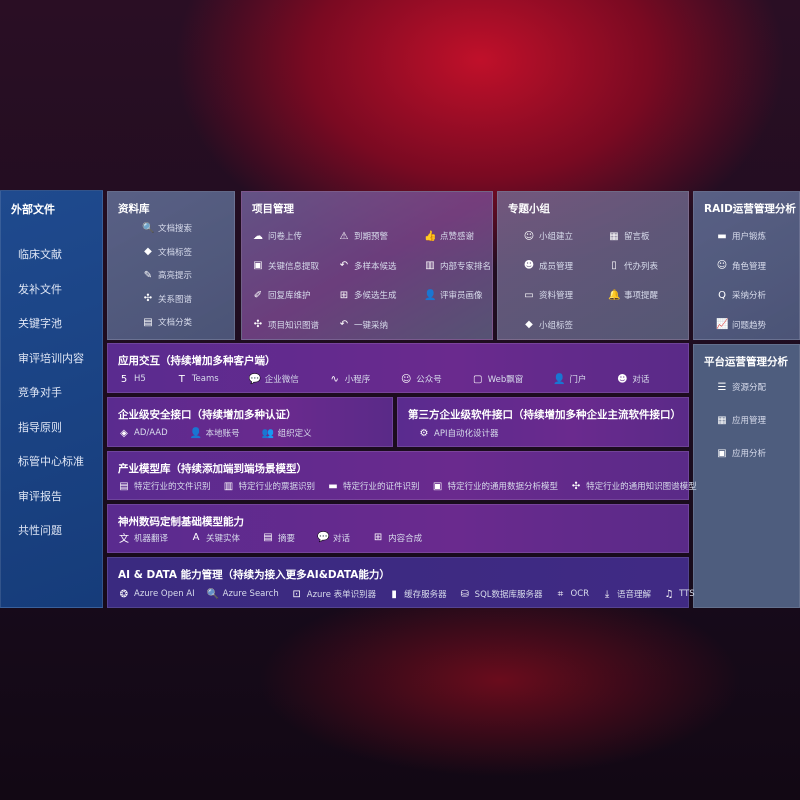 This screenshot has height=800, width=800. What do you see at coordinates (269, 486) in the screenshot?
I see `feature-item: ▥ 特定行业的票据识别` at bounding box center [269, 486].